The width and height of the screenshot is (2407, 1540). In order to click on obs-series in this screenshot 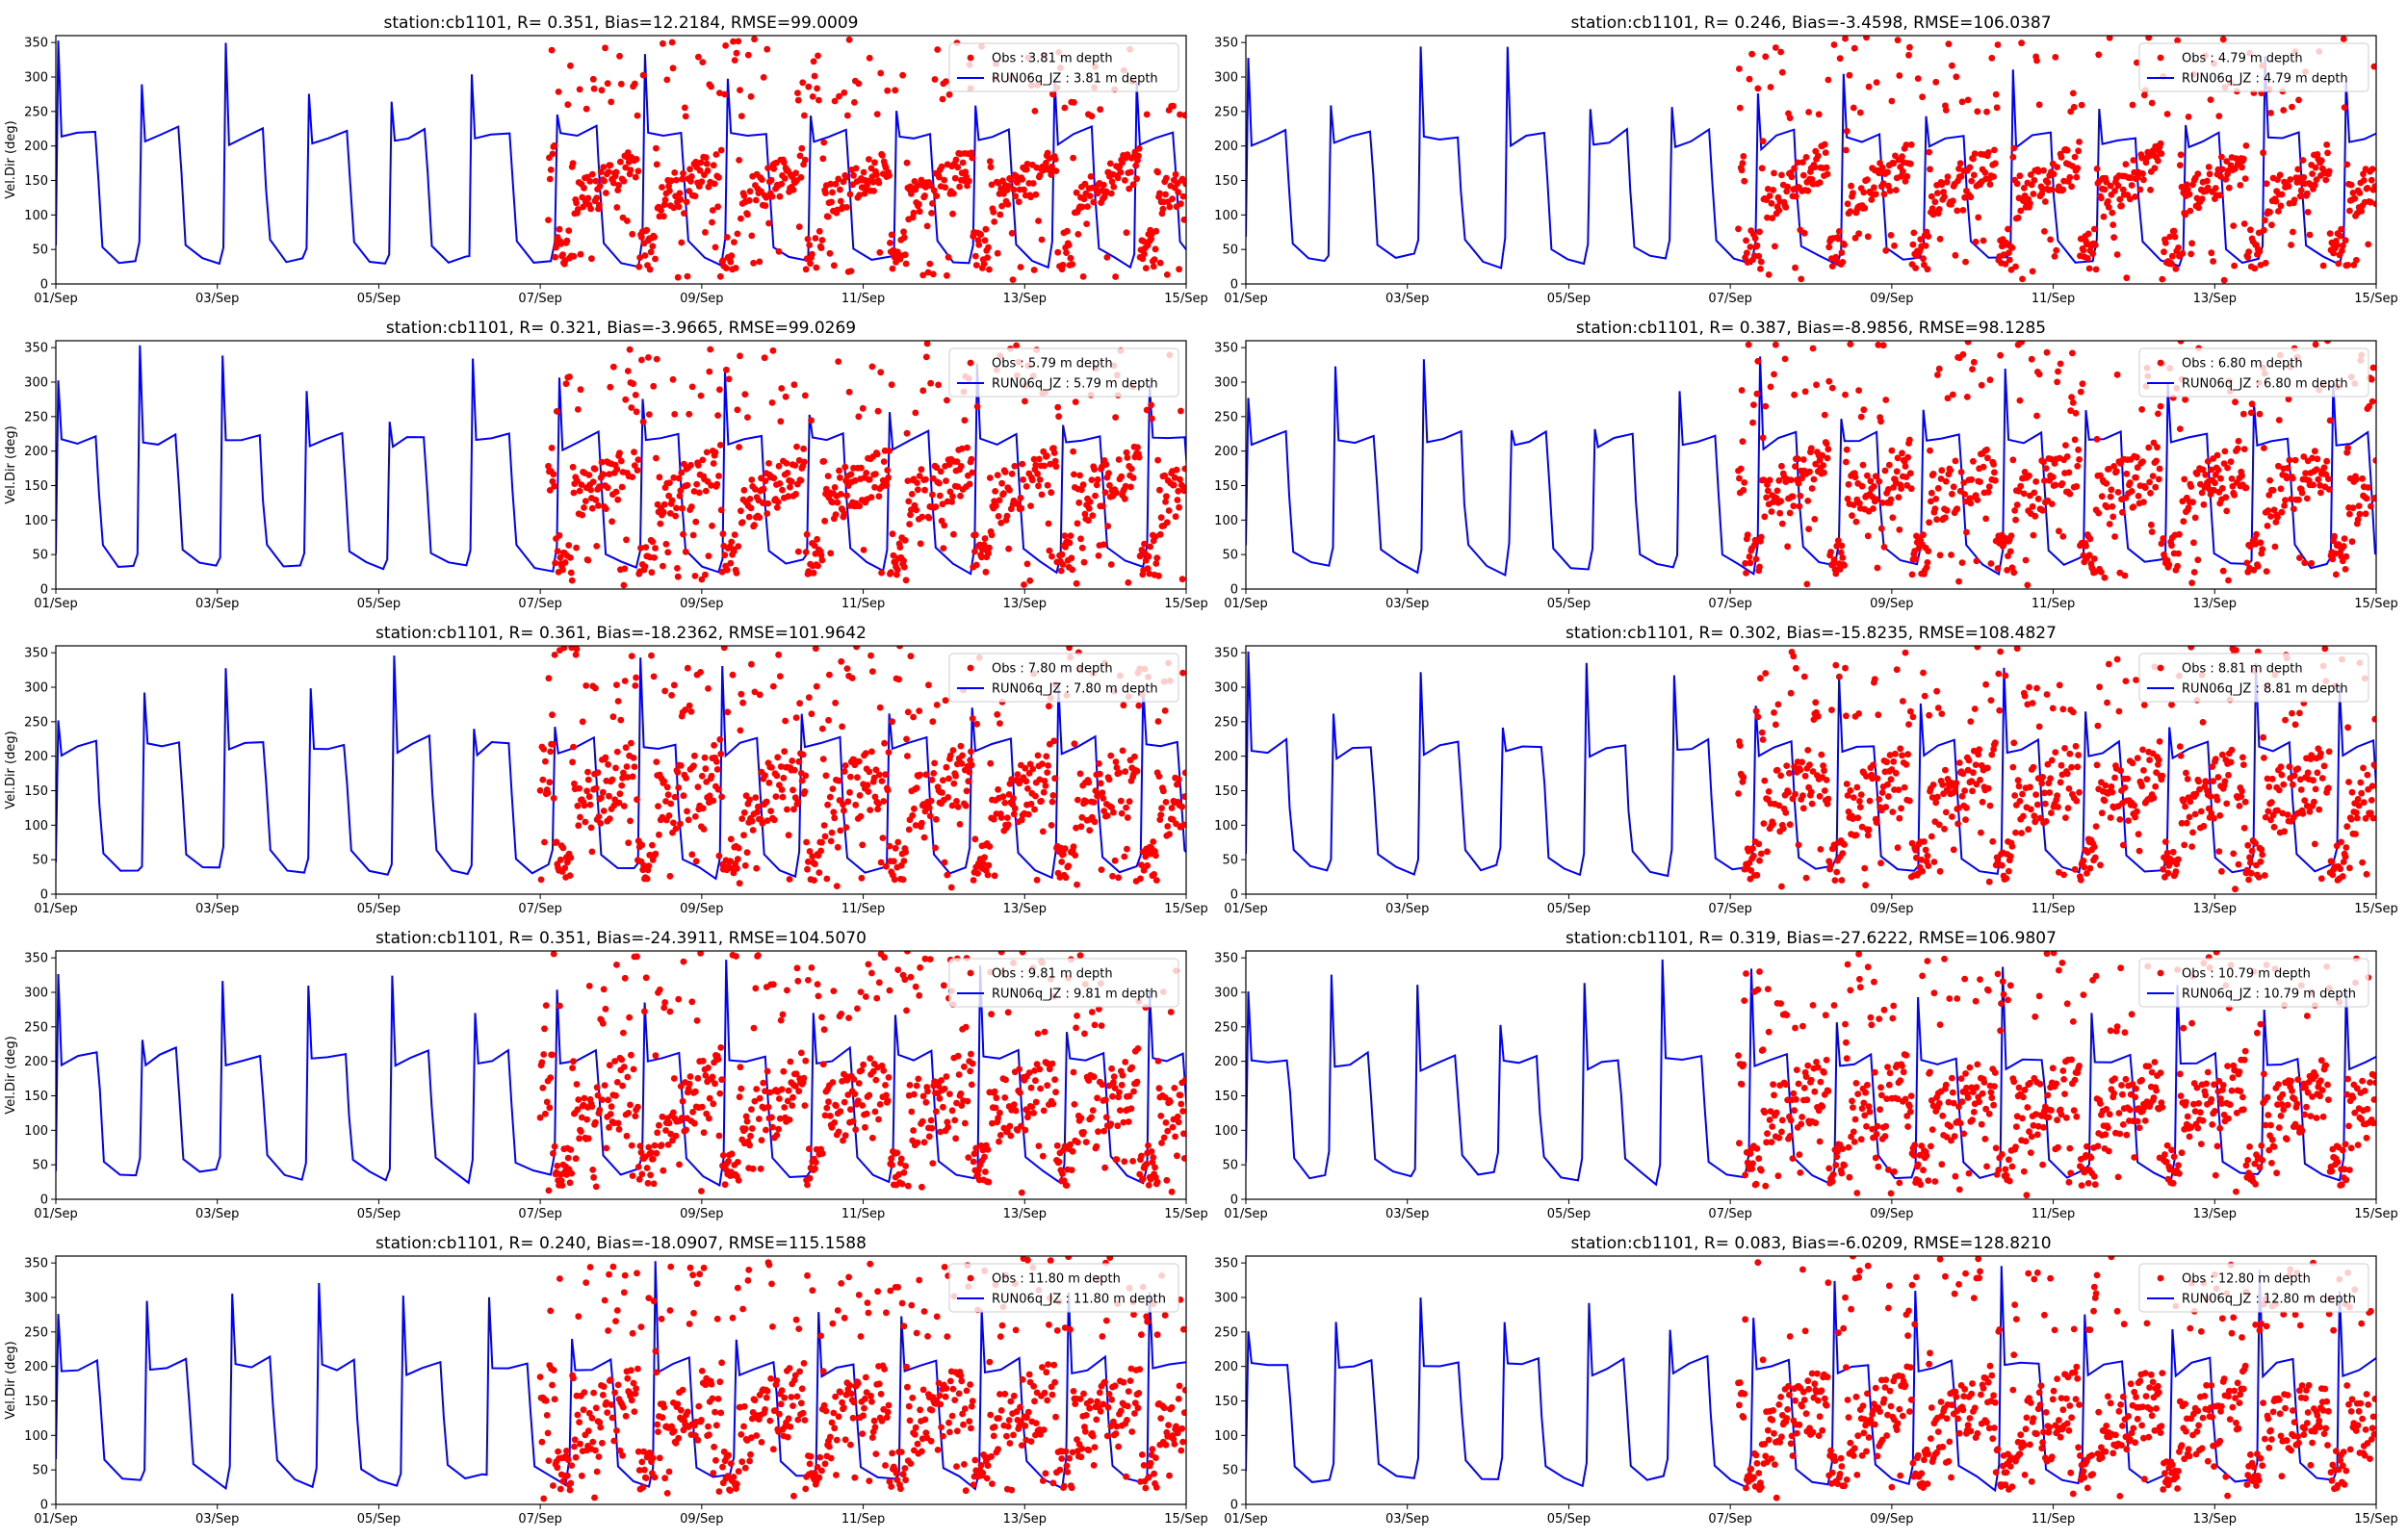, I will do `click(2055, 465)`.